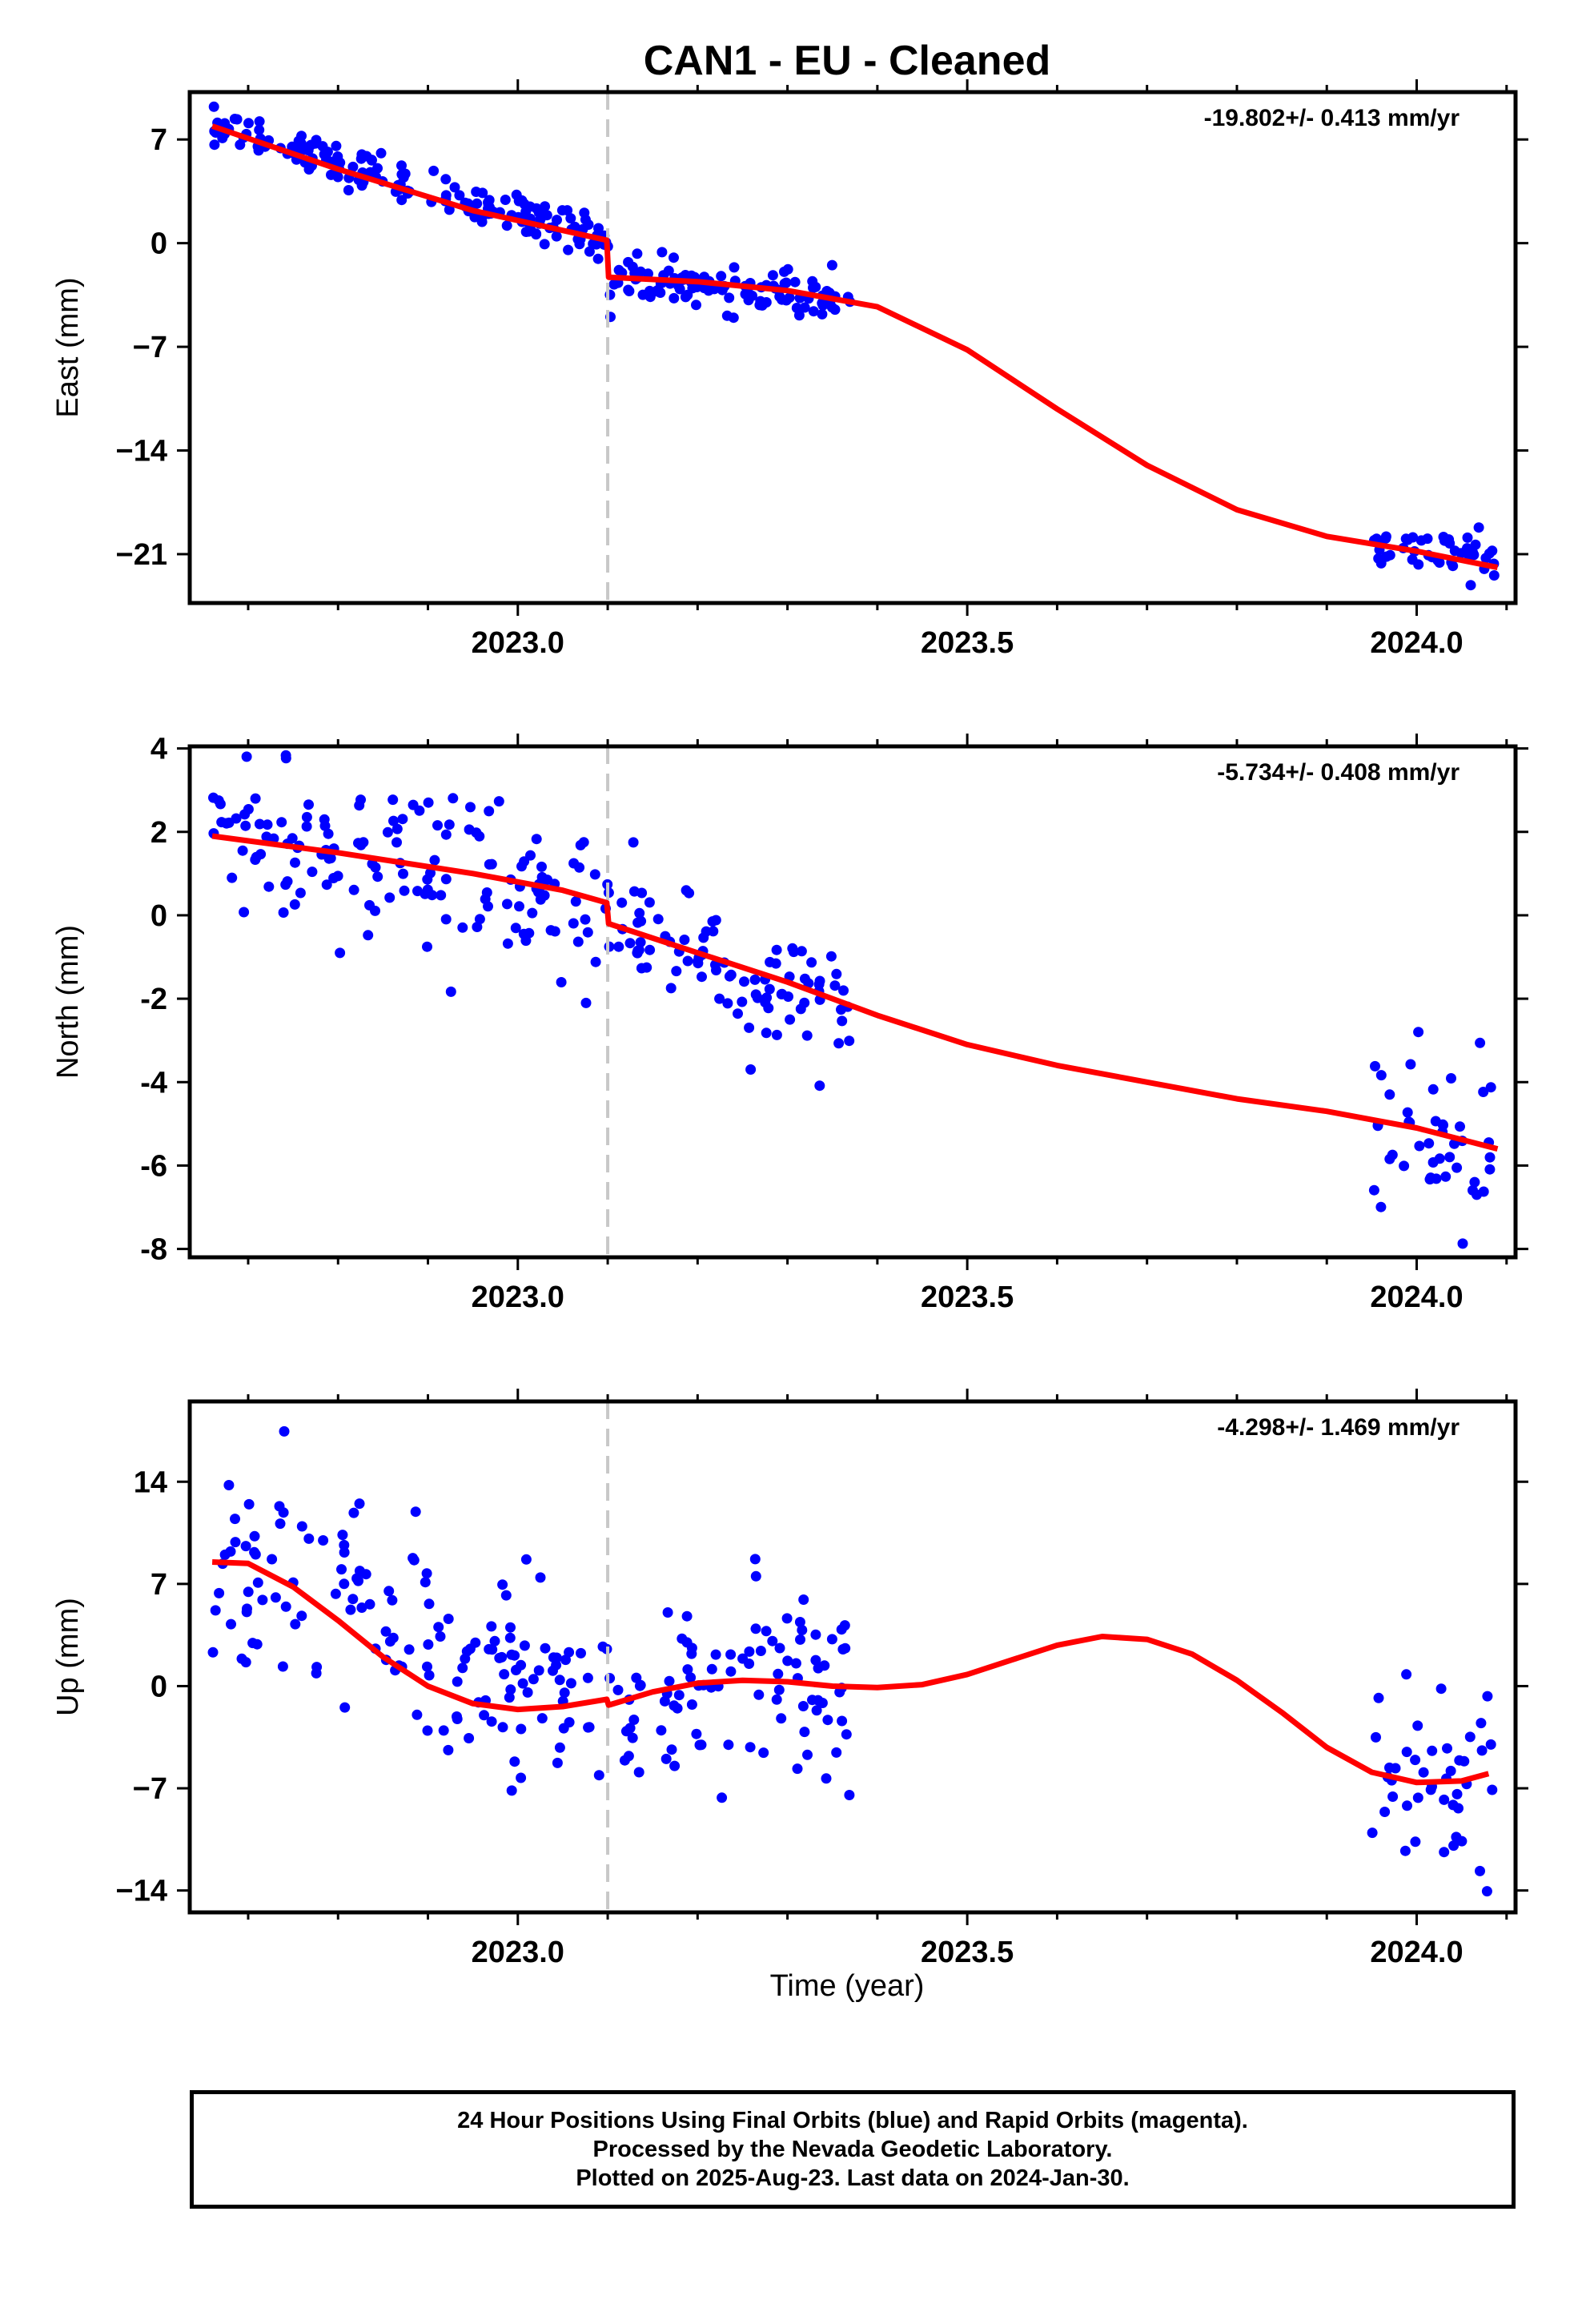 The height and width of the screenshot is (2324, 1582). I want to click on y-tick-label: -6, so click(154, 1166).